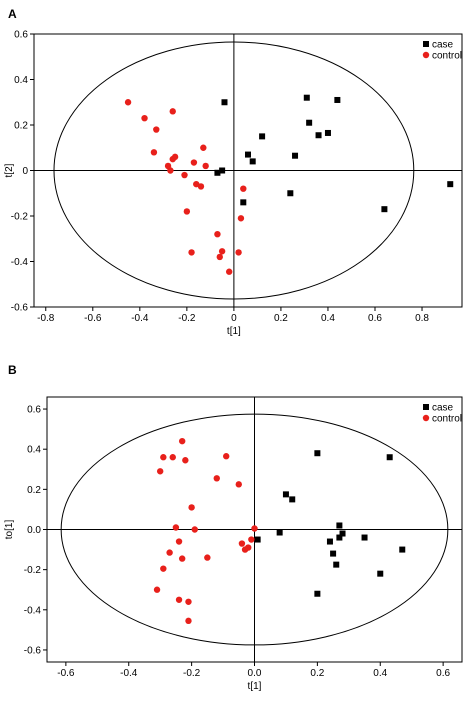  I want to click on panel-a-ytick-label: 0.2, so click(21, 126).